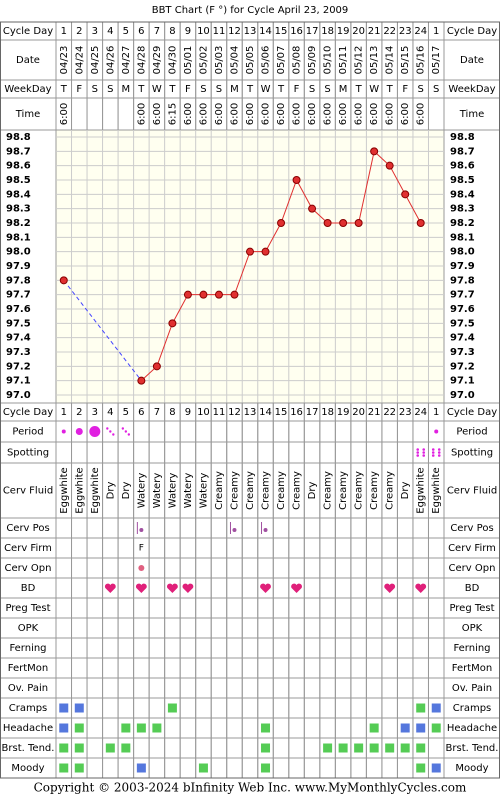 The image size is (500, 801). What do you see at coordinates (462, 295) in the screenshot?
I see `y-tick-label: 97.7` at bounding box center [462, 295].